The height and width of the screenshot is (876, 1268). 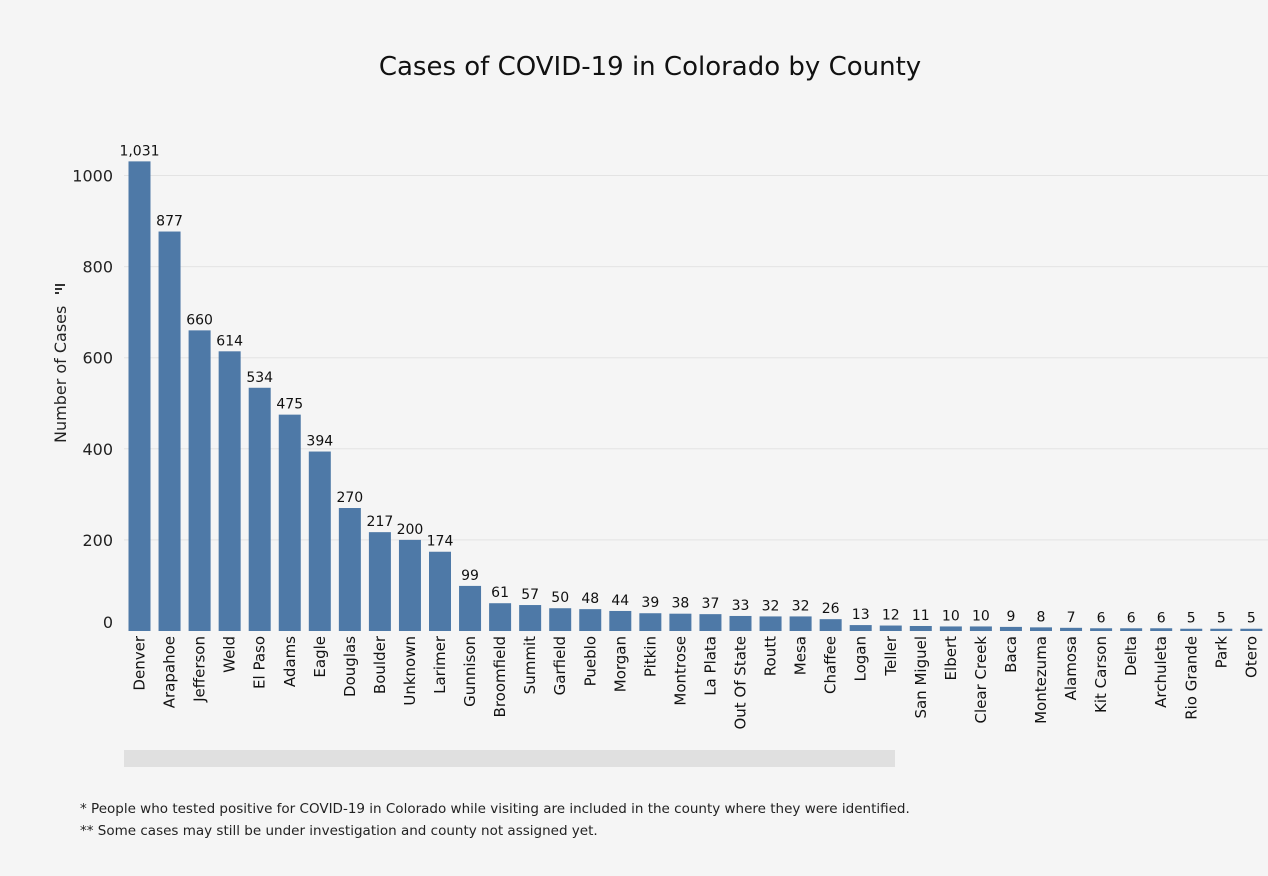 What do you see at coordinates (741, 683) in the screenshot?
I see `x-tick-label: Out Of State` at bounding box center [741, 683].